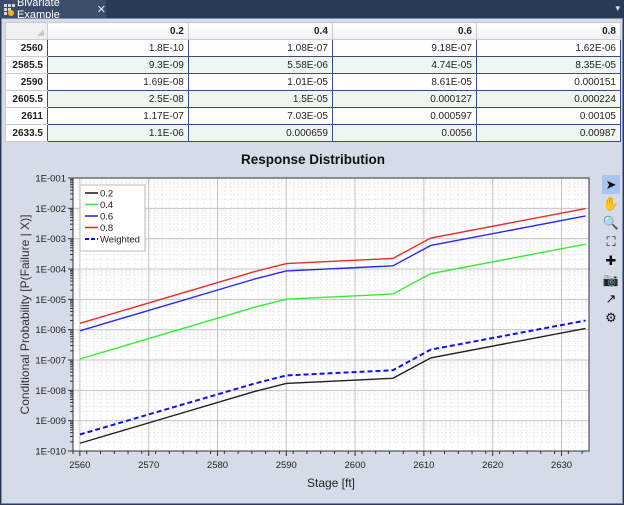  I want to click on x-tick-label: 2620, so click(492, 465).